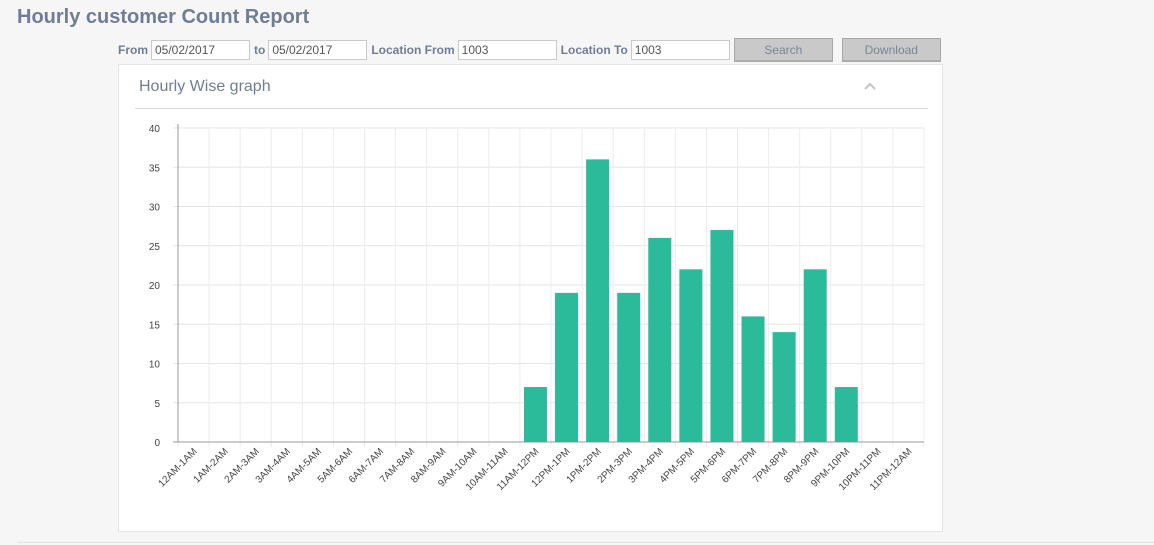  What do you see at coordinates (784, 387) in the screenshot?
I see `bar-7pm-8pm` at bounding box center [784, 387].